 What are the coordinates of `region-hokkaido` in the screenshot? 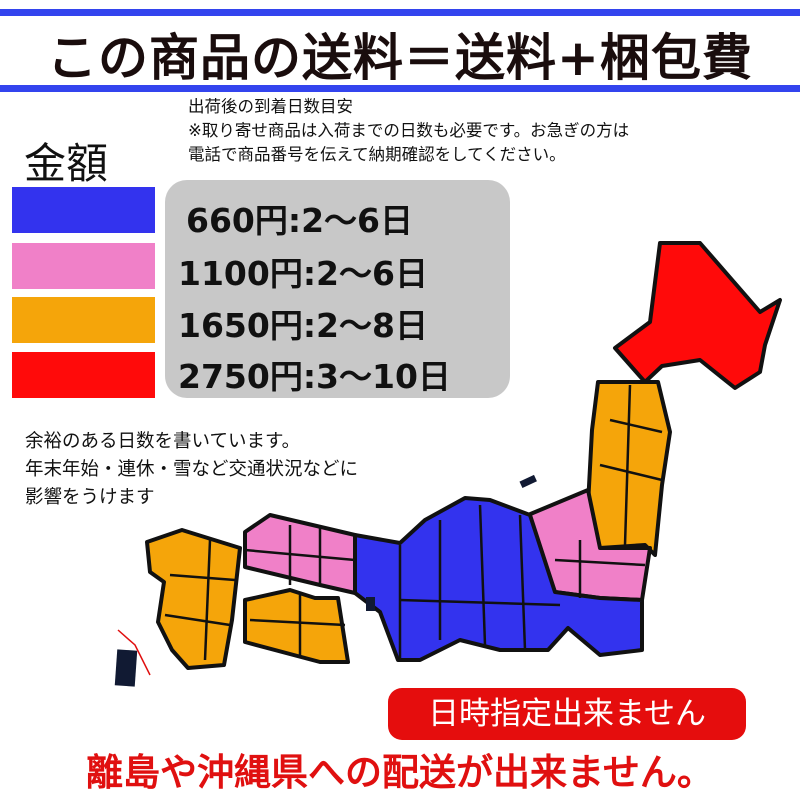 It's located at (697, 315).